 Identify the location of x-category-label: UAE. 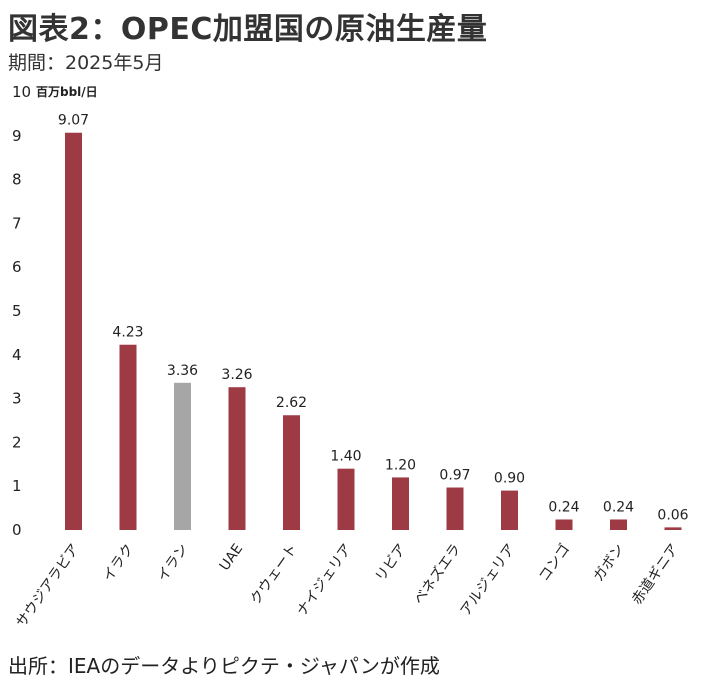
(232, 557).